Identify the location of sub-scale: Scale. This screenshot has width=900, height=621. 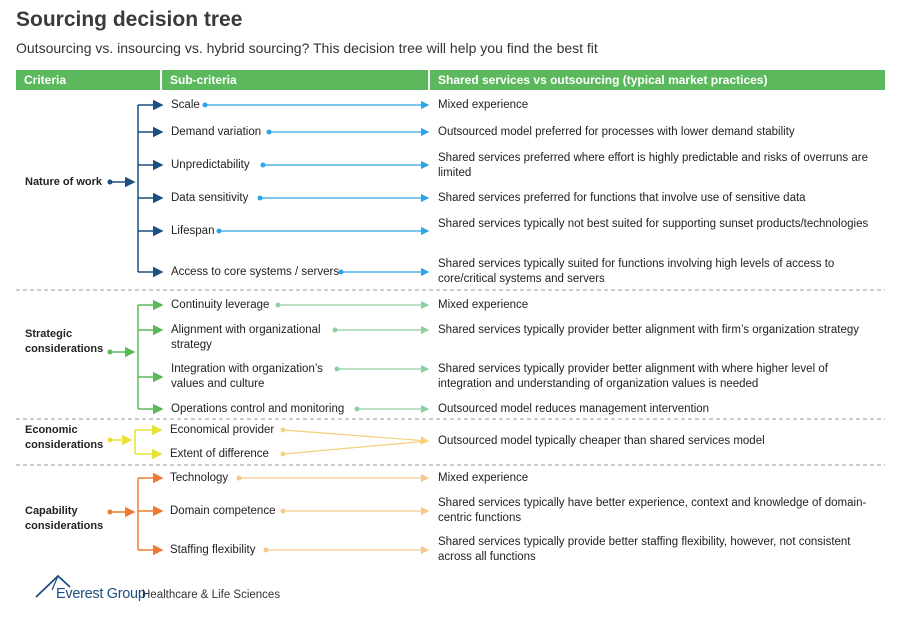
(185, 105).